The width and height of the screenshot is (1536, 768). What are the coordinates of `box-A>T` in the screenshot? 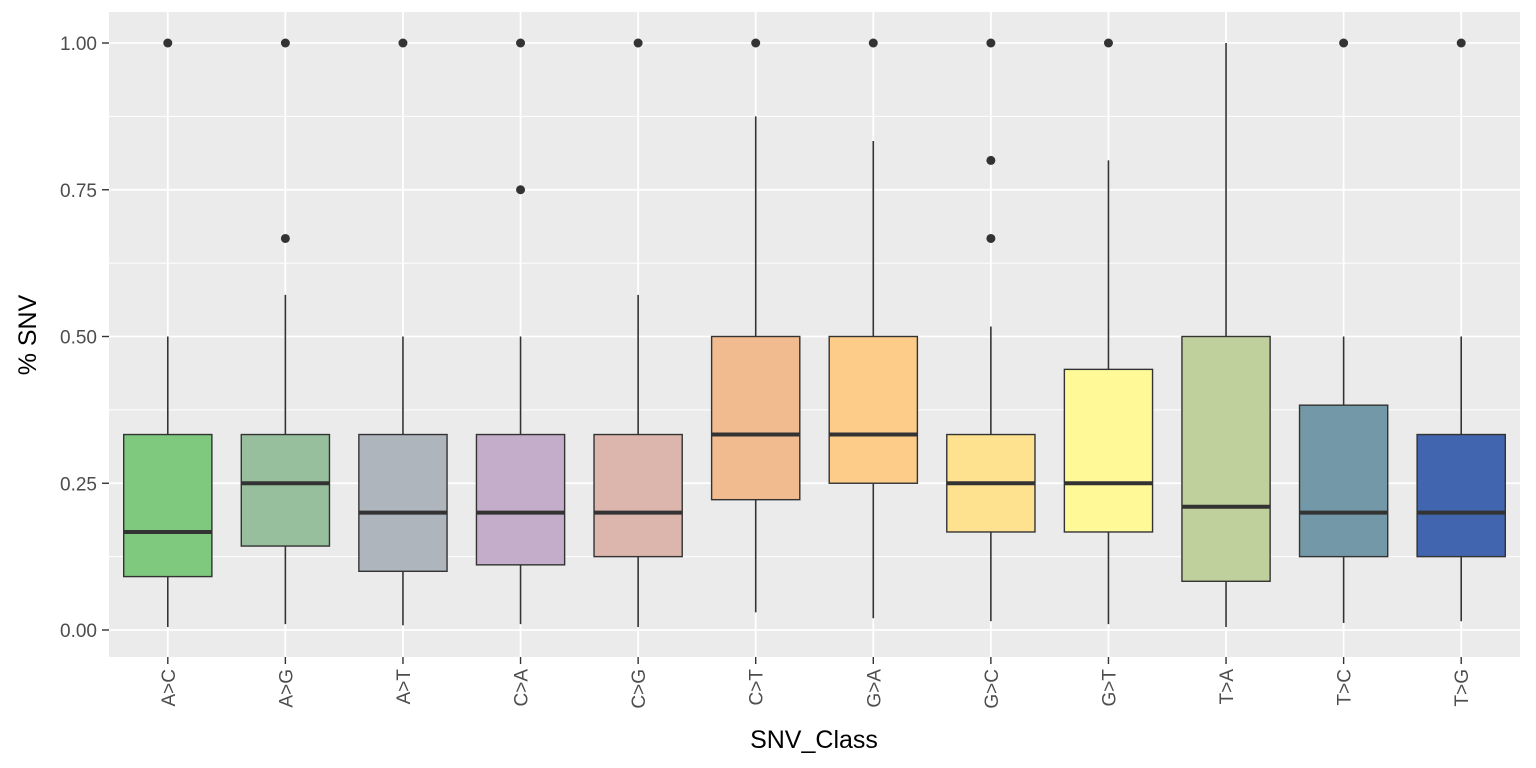 It's located at (403, 332).